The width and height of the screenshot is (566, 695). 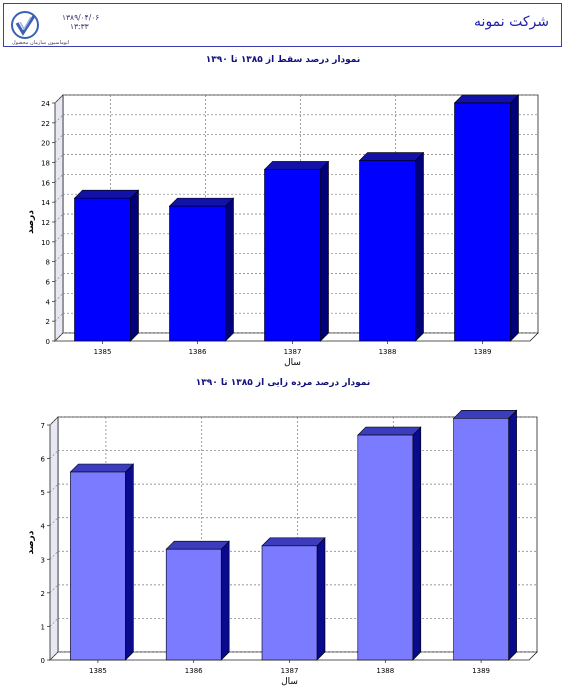 I want to click on header-divider, so click(x=282, y=46).